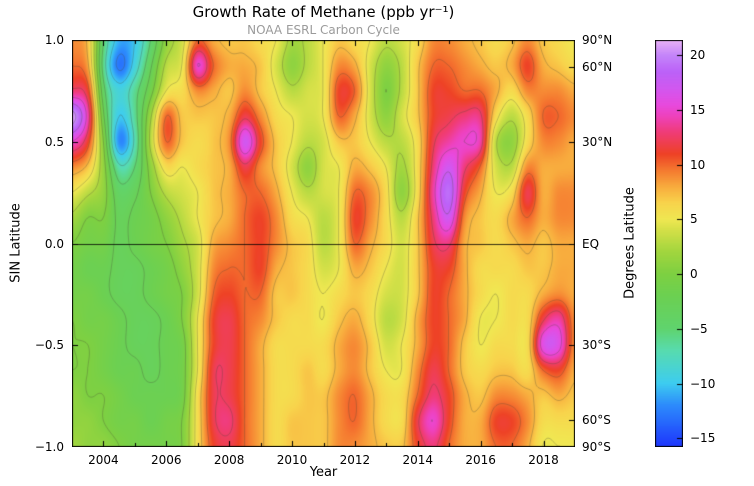 The width and height of the screenshot is (754, 486). Describe the element at coordinates (543, 460) in the screenshot. I see `x-tick-label: 2018` at that location.